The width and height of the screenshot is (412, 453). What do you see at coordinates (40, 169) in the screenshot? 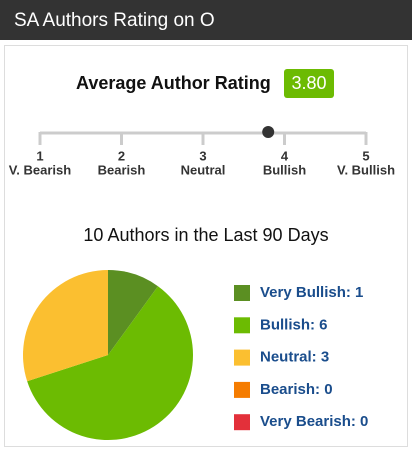
I see `scale-label: V. Bearish` at bounding box center [40, 169].